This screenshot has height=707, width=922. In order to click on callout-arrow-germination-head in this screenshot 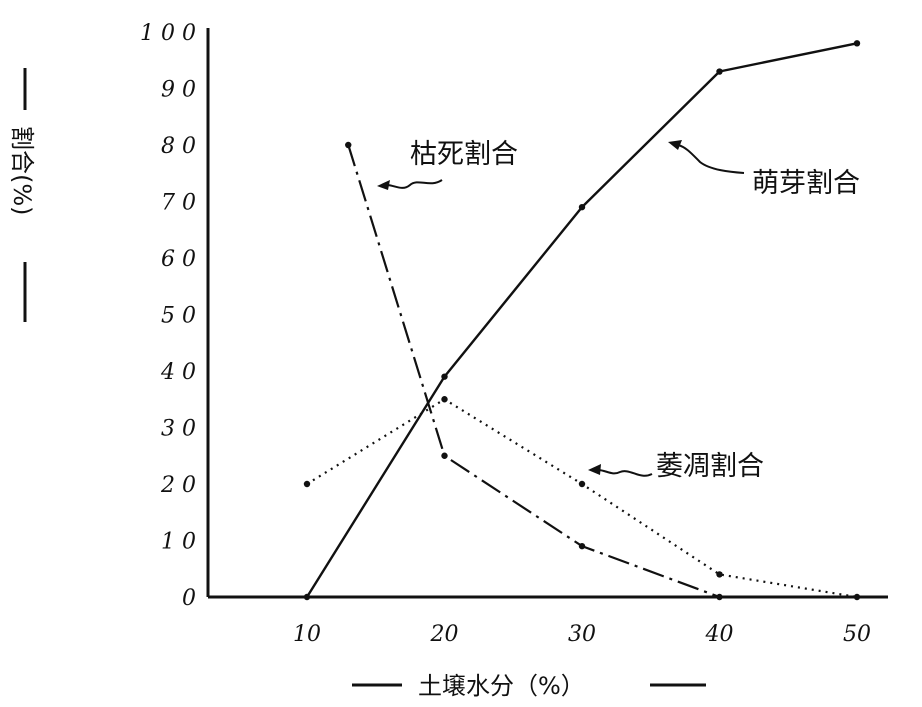, I will do `click(675, 145)`.